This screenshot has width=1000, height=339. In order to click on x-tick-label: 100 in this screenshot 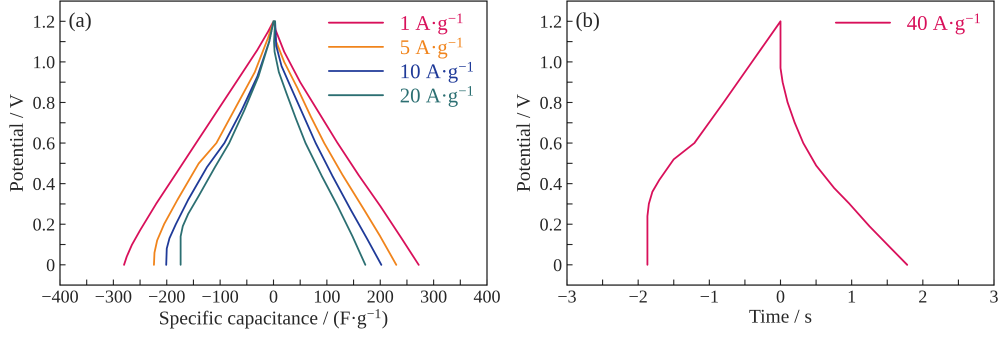, I will do `click(327, 296)`.